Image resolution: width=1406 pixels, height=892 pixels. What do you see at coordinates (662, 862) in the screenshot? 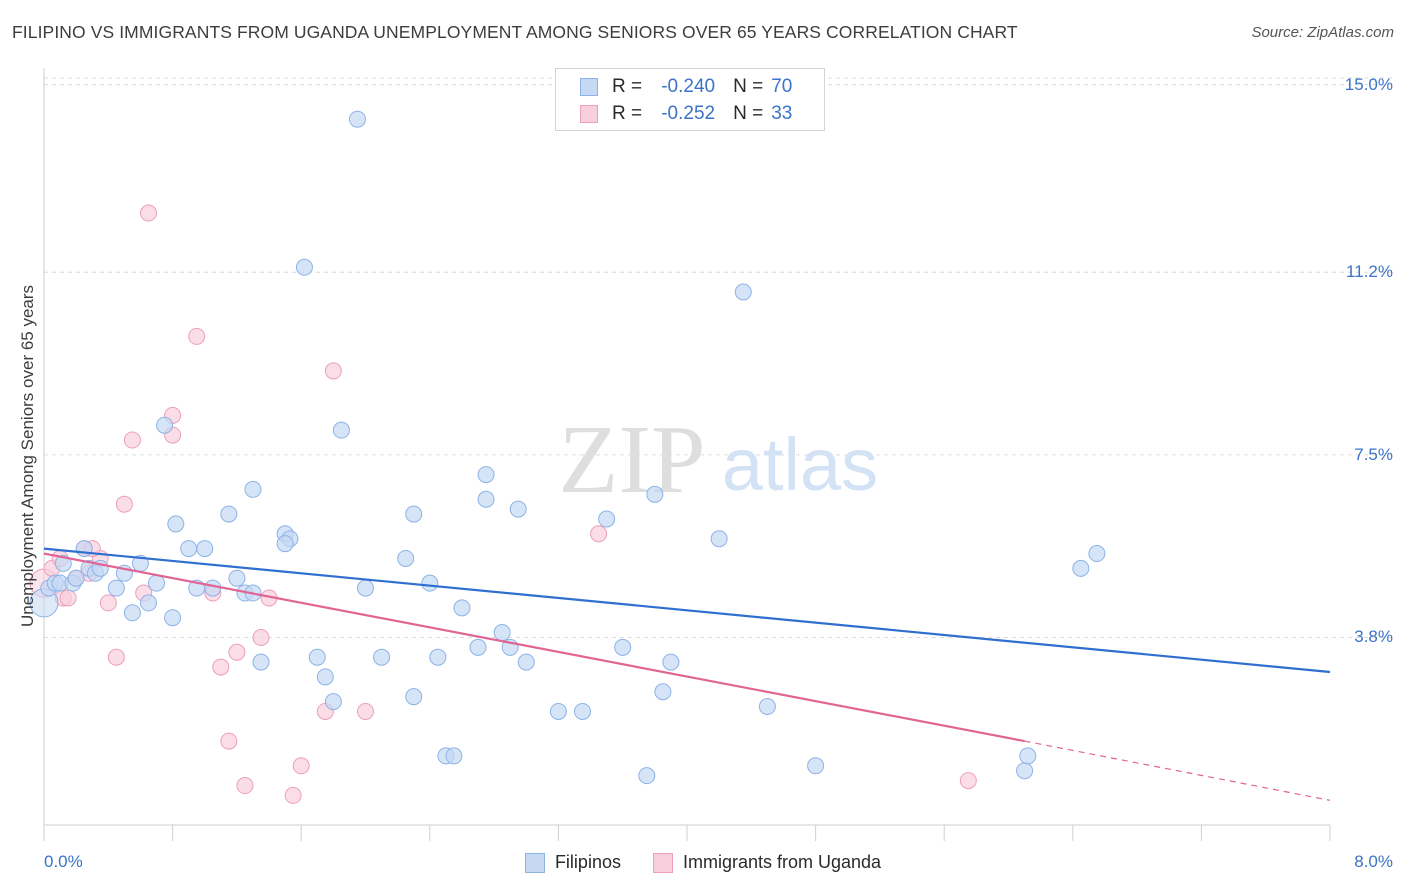
I see `legend-swatch-uganda` at bounding box center [662, 862].